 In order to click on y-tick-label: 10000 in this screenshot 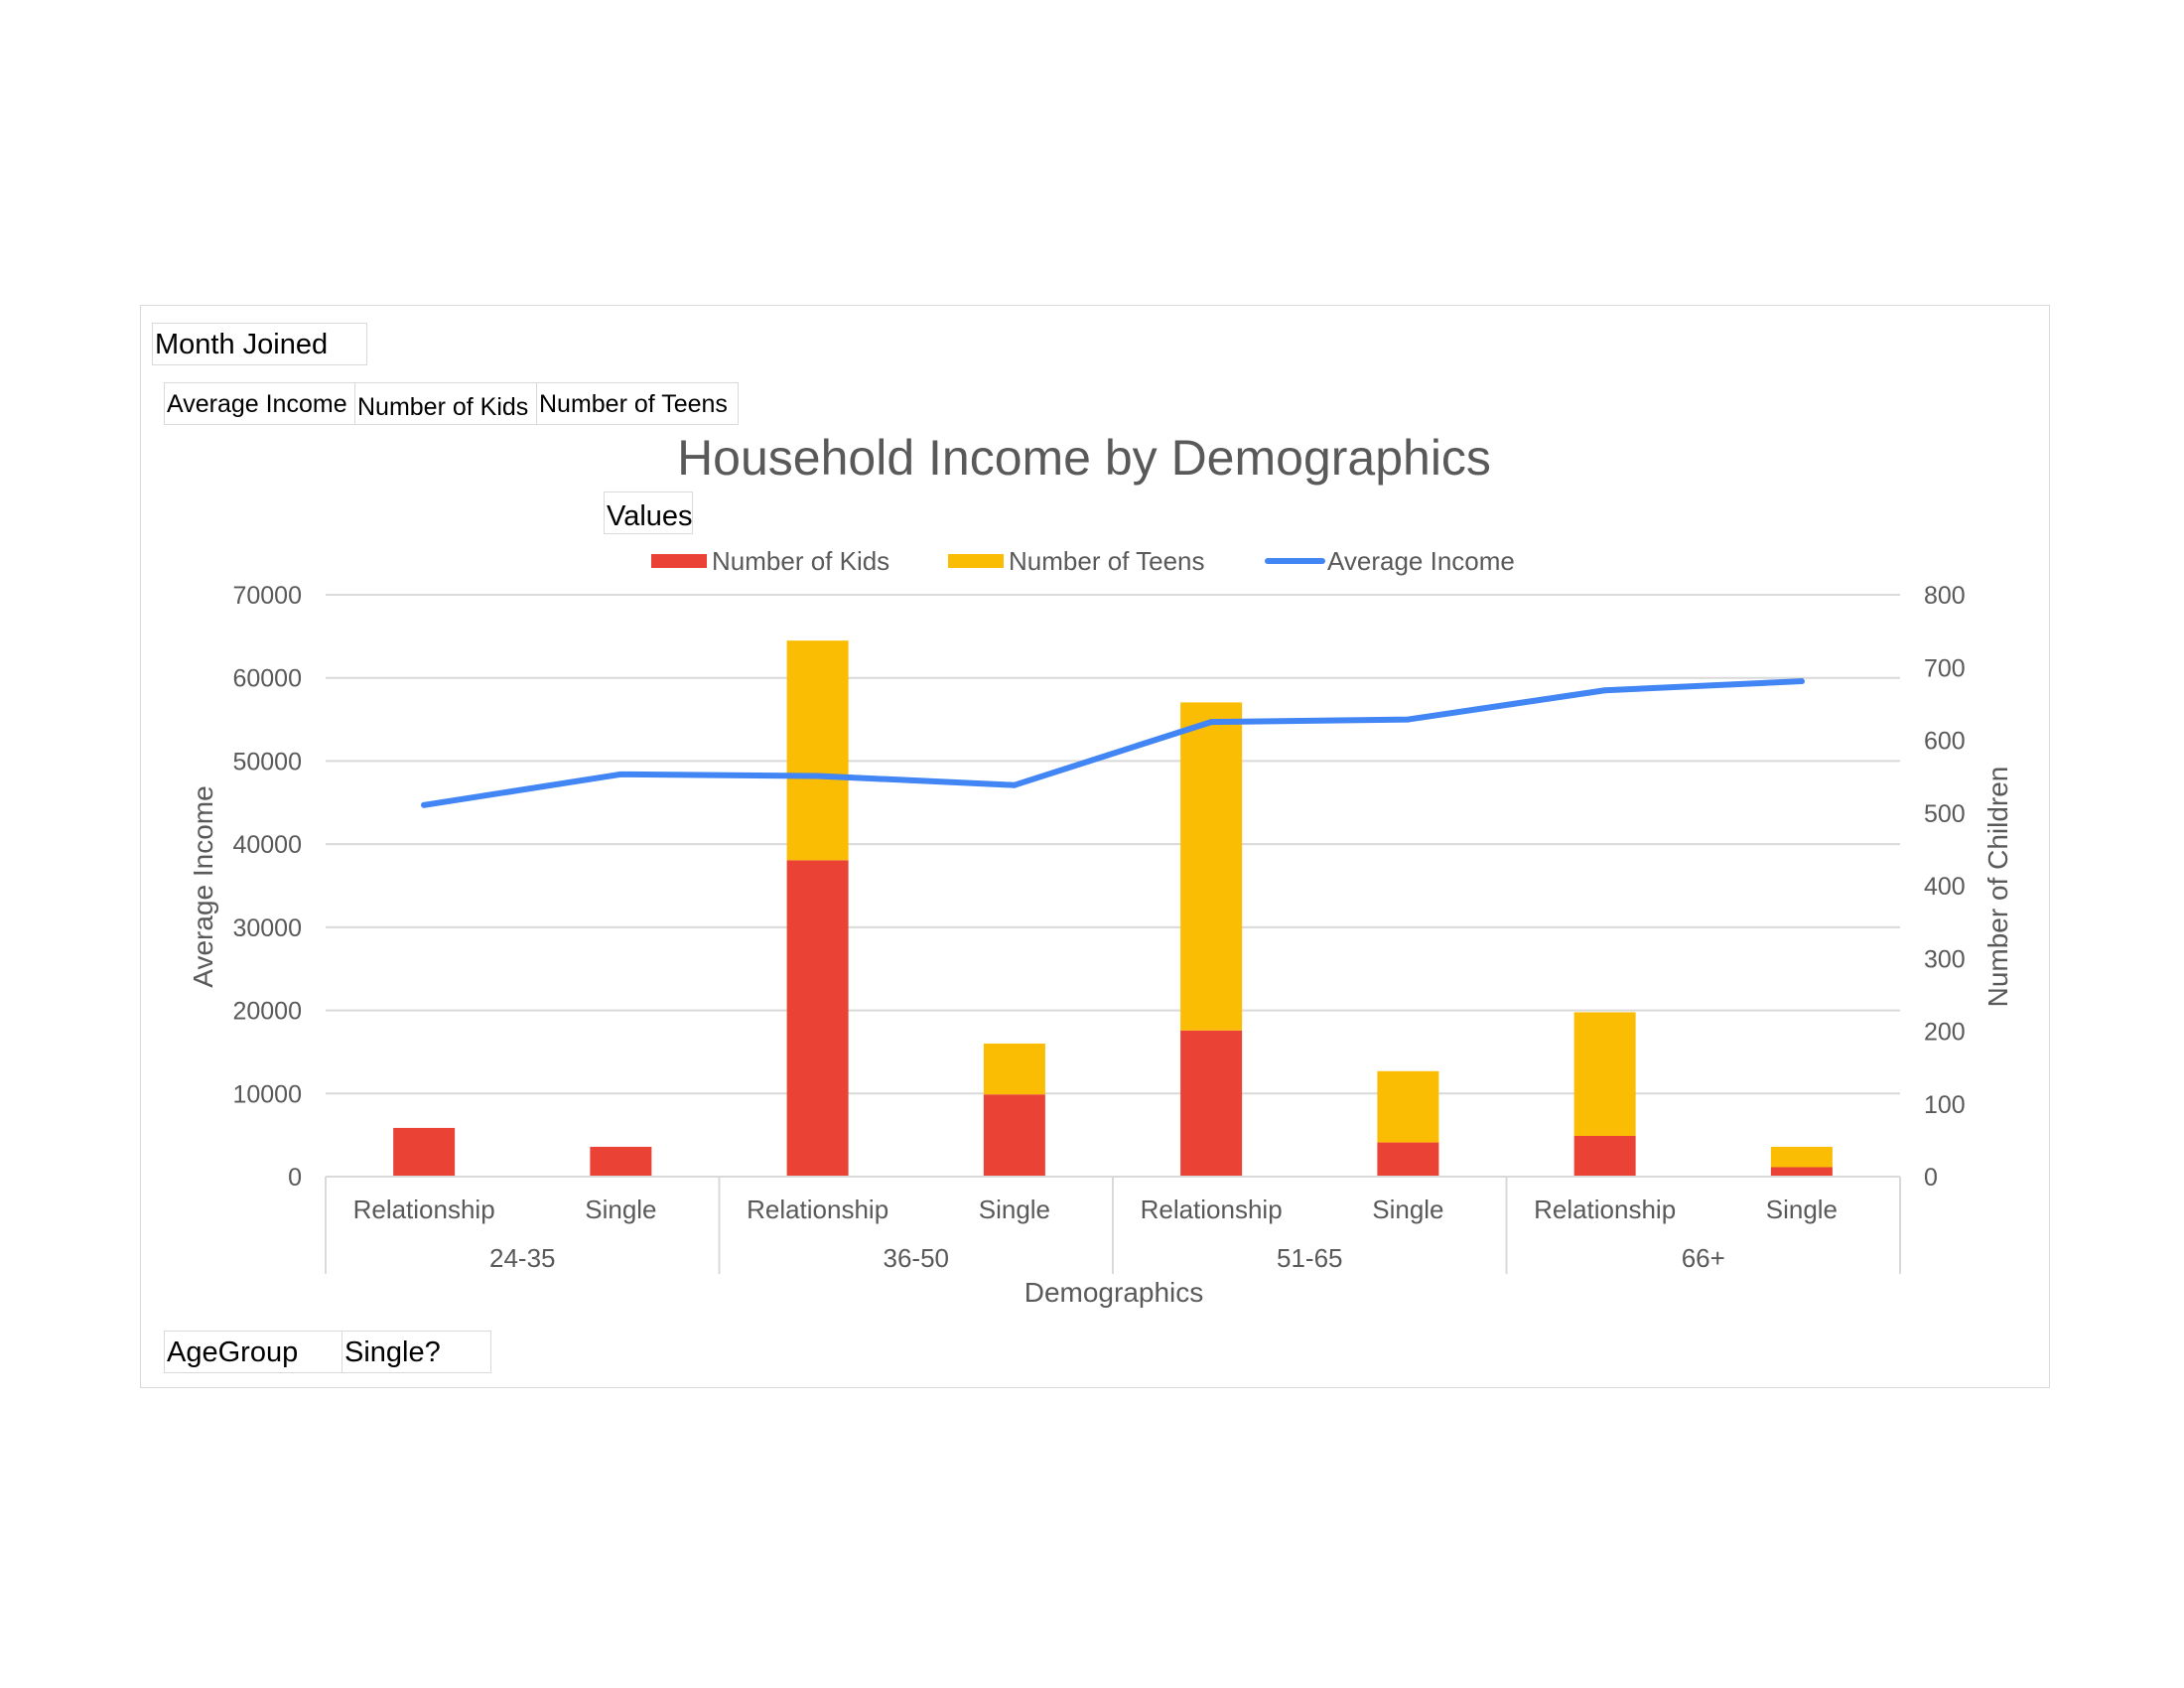, I will do `click(267, 1094)`.